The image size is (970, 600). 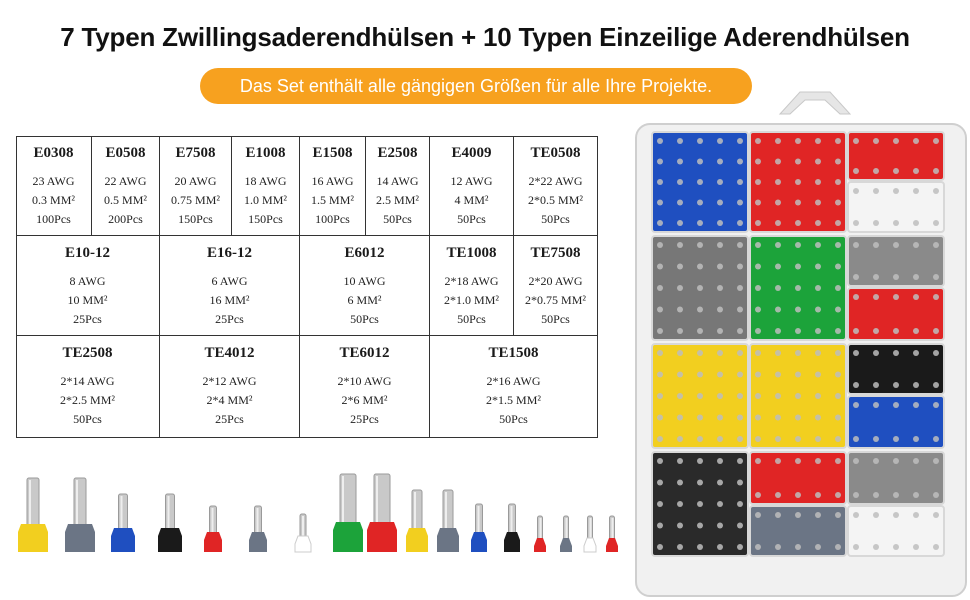 What do you see at coordinates (555, 153) in the screenshot?
I see `cell-code: TE0508` at bounding box center [555, 153].